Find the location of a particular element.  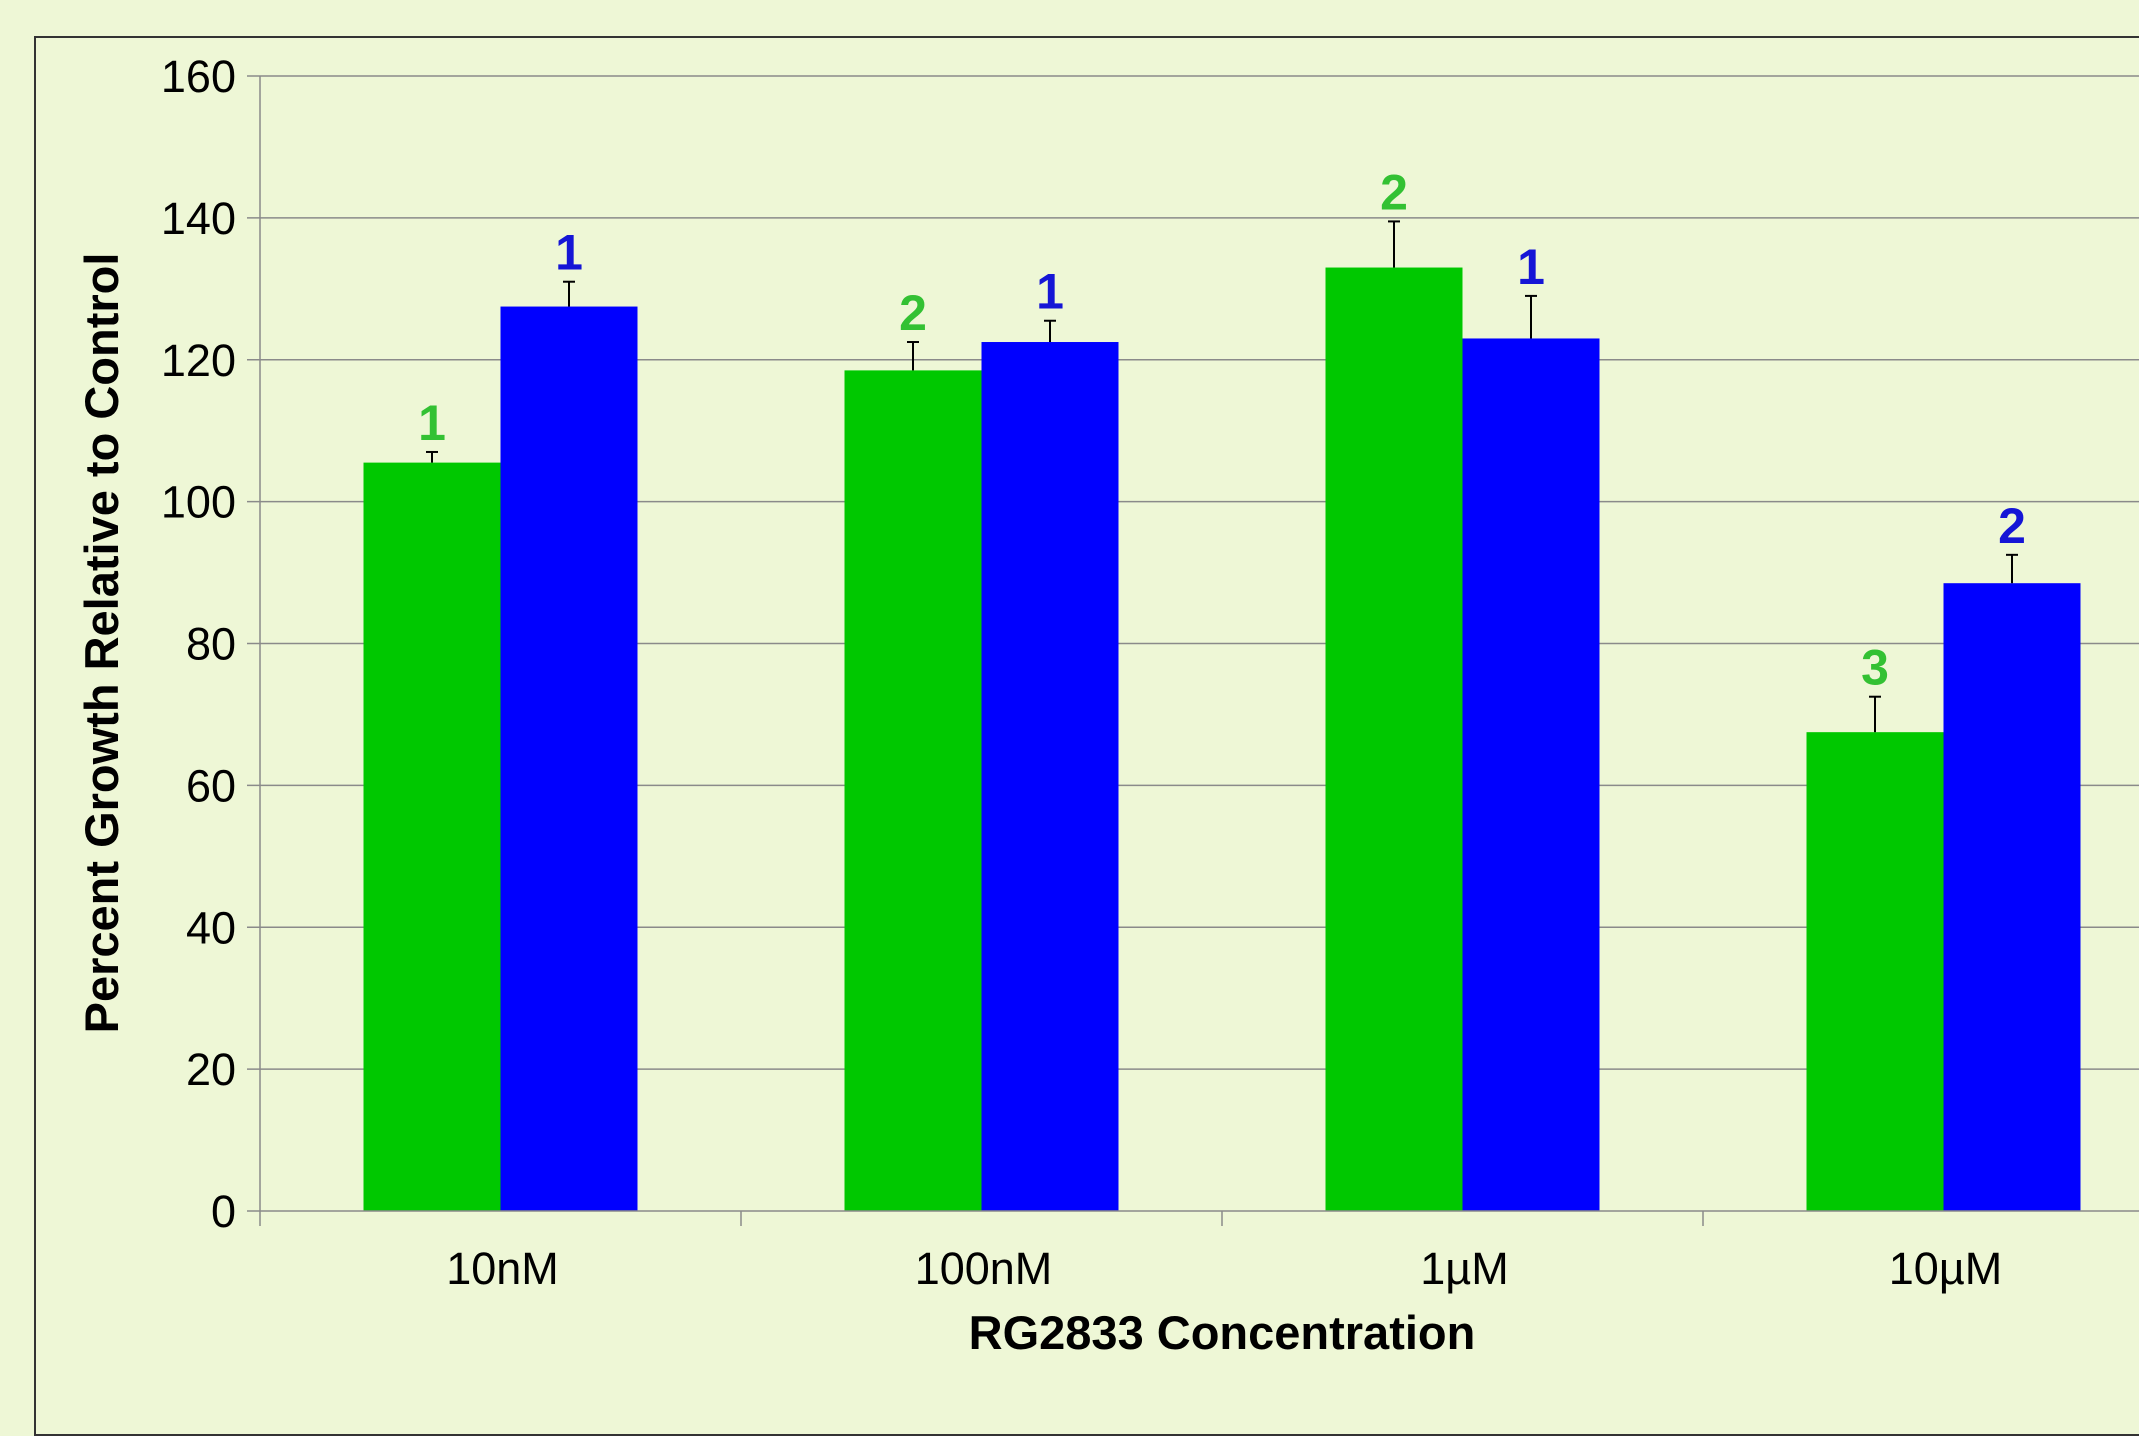

y-tick-label: 140 is located at coordinates (198, 218).